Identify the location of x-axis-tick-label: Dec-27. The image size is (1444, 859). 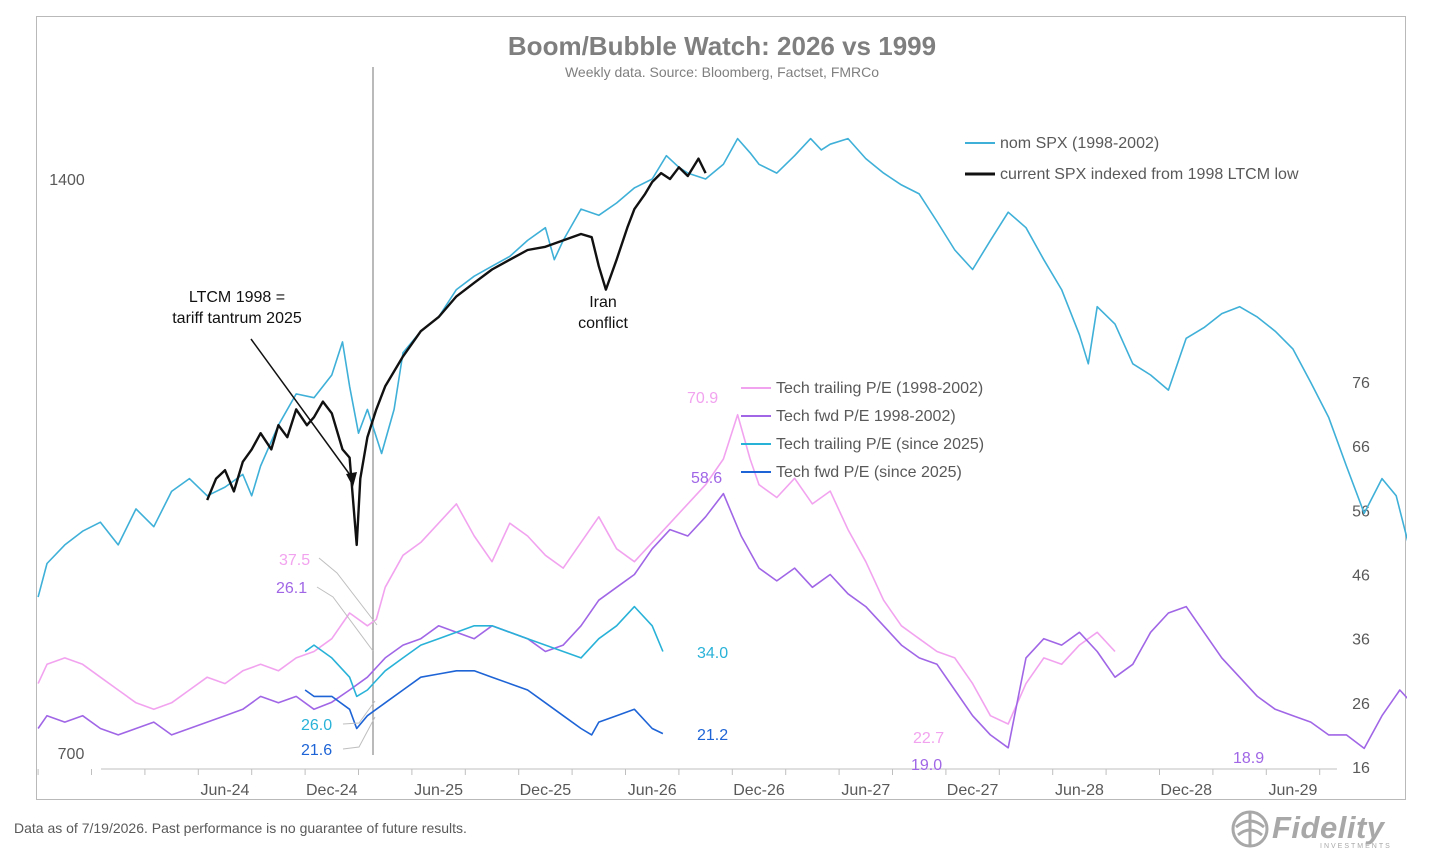
(973, 790).